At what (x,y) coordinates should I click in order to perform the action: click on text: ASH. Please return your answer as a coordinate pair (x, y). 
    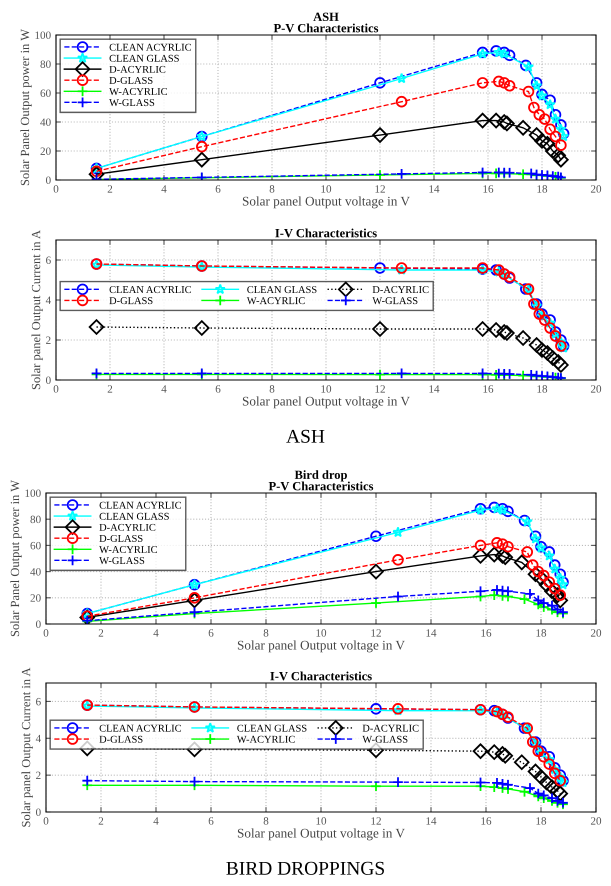
    Looking at the image, I should click on (305, 436).